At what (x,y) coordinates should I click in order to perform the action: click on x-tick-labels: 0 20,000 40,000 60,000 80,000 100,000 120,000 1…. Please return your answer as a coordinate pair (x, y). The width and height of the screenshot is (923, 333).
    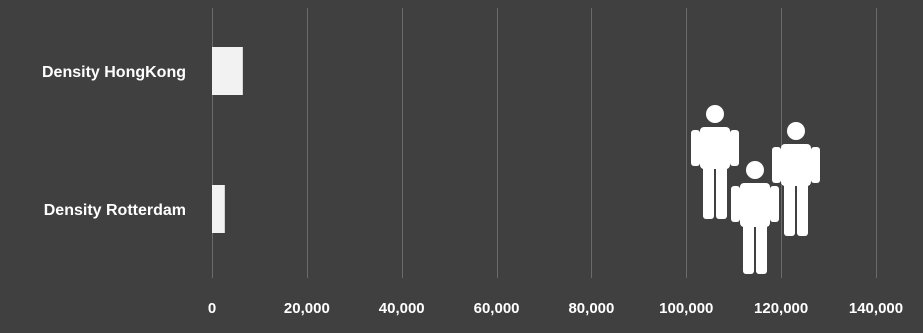
    Looking at the image, I should click on (555, 308).